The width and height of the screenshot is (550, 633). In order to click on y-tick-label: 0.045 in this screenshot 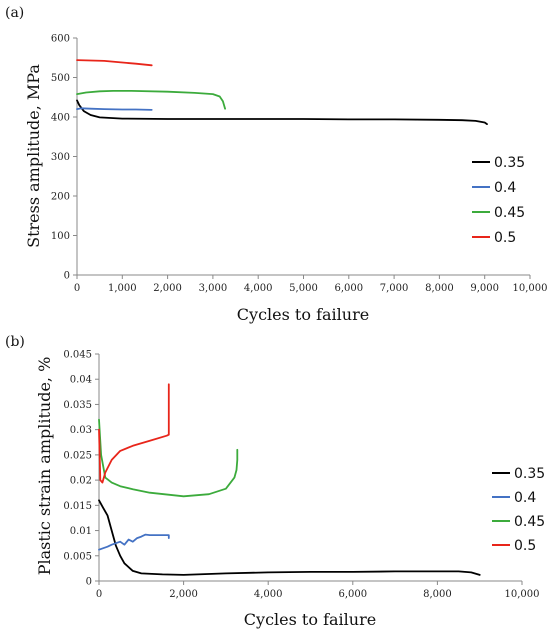, I will do `click(77, 355)`.